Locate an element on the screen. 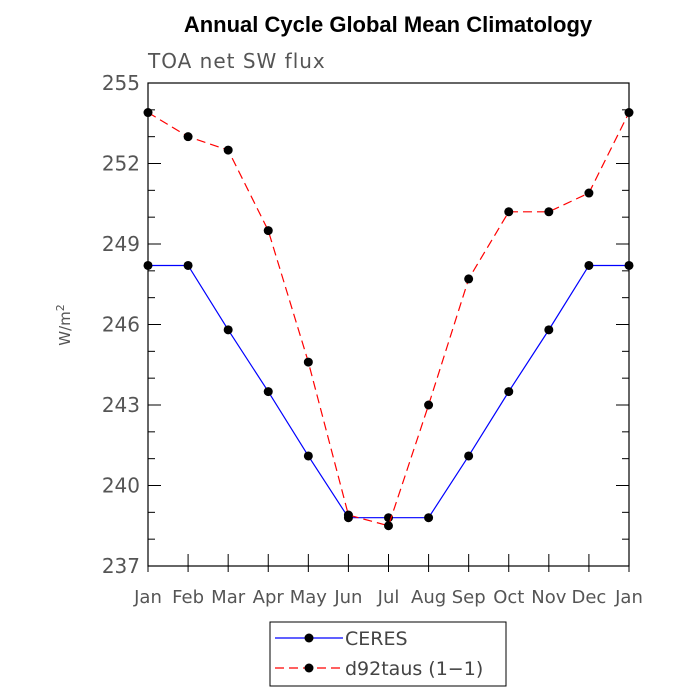 This screenshot has width=700, height=700. chart-subtitle: TOA net SW flux is located at coordinates (236, 61).